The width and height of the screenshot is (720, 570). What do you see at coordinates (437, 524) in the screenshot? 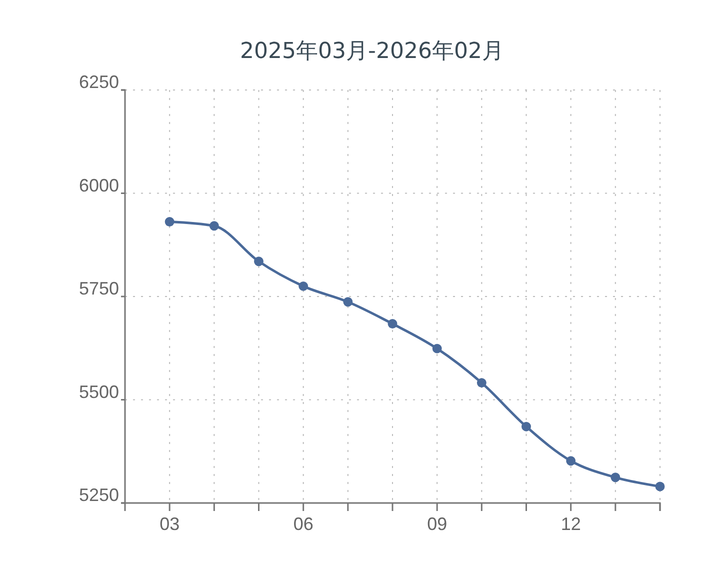
I see `x-tick-label: 09` at bounding box center [437, 524].